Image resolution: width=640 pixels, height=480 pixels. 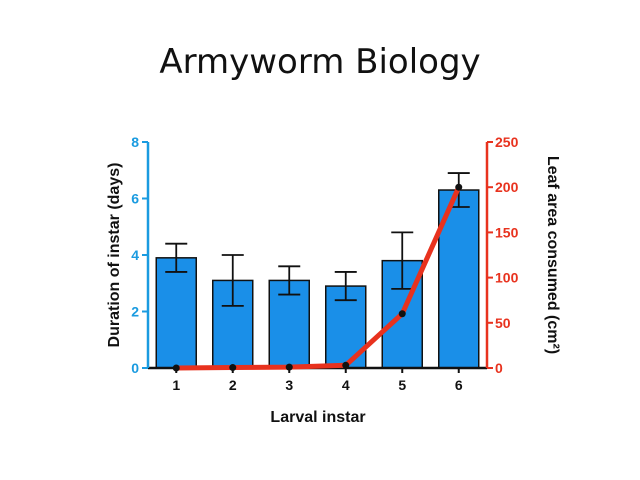 I want to click on x-tick-label: 4, so click(x=346, y=385).